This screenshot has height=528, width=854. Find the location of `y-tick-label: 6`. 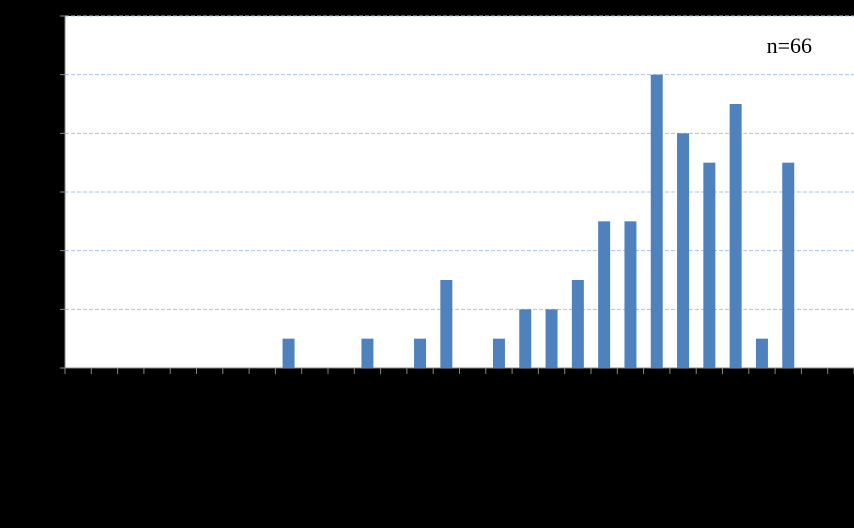

y-tick-label: 6 is located at coordinates (52, 191).